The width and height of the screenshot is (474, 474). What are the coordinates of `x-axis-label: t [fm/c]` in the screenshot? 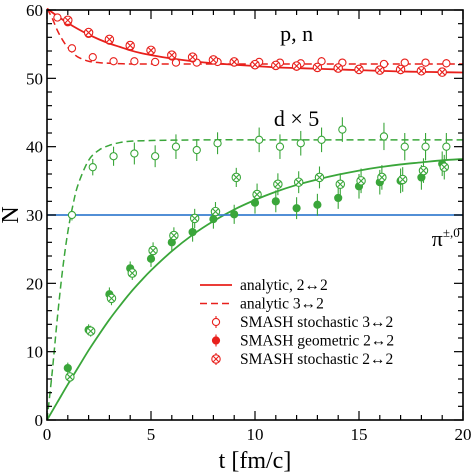 It's located at (255, 461).